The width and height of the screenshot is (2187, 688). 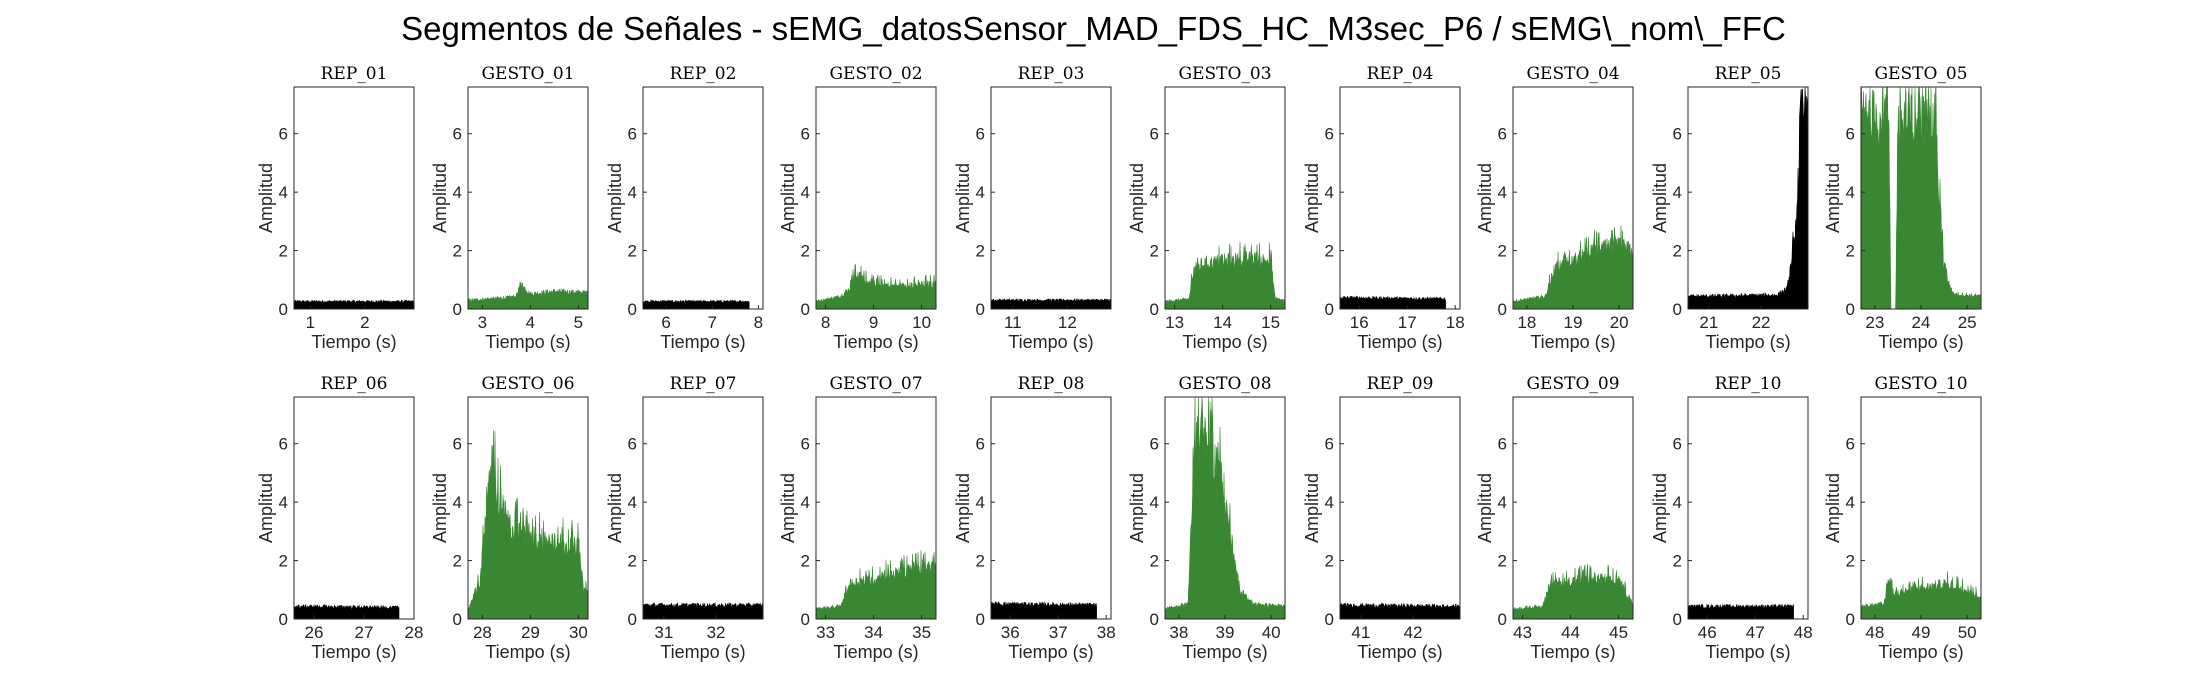 I want to click on x-tick-label: 6, so click(x=665, y=322).